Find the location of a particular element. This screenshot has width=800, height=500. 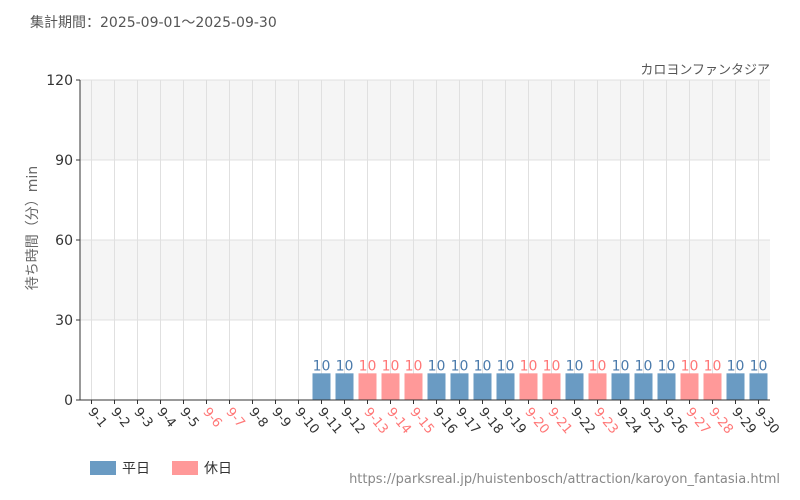

legend-item-weekday: 平日 is located at coordinates (120, 468).